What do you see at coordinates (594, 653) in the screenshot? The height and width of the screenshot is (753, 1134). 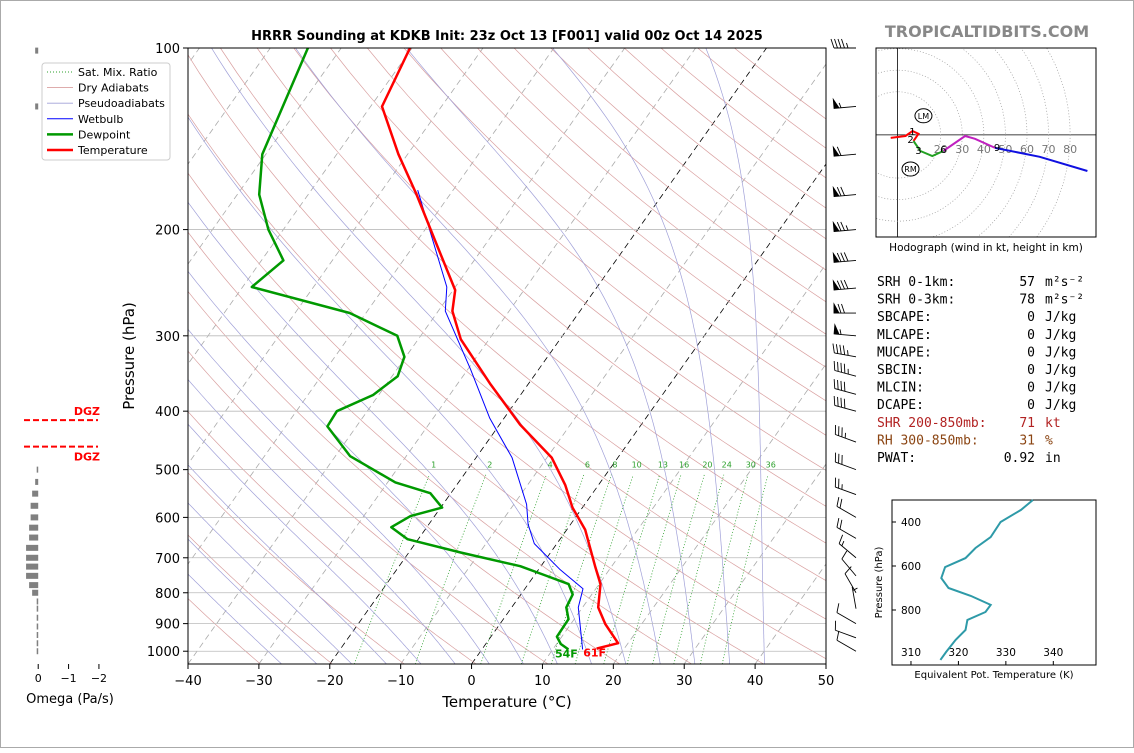 I see `surface-label: 61F` at bounding box center [594, 653].